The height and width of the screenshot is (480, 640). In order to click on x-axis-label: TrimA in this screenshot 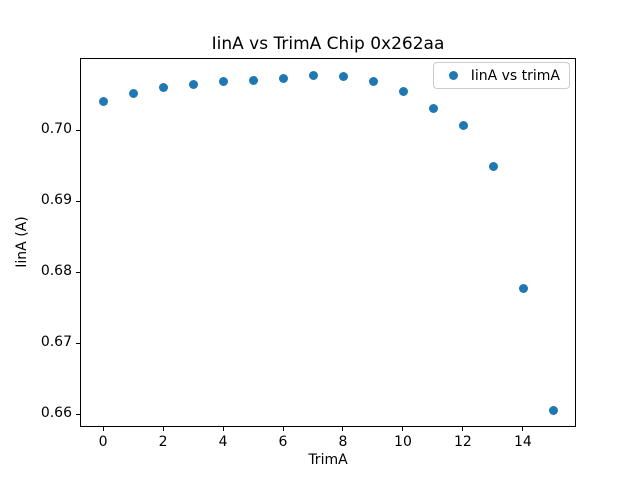, I will do `click(328, 460)`.